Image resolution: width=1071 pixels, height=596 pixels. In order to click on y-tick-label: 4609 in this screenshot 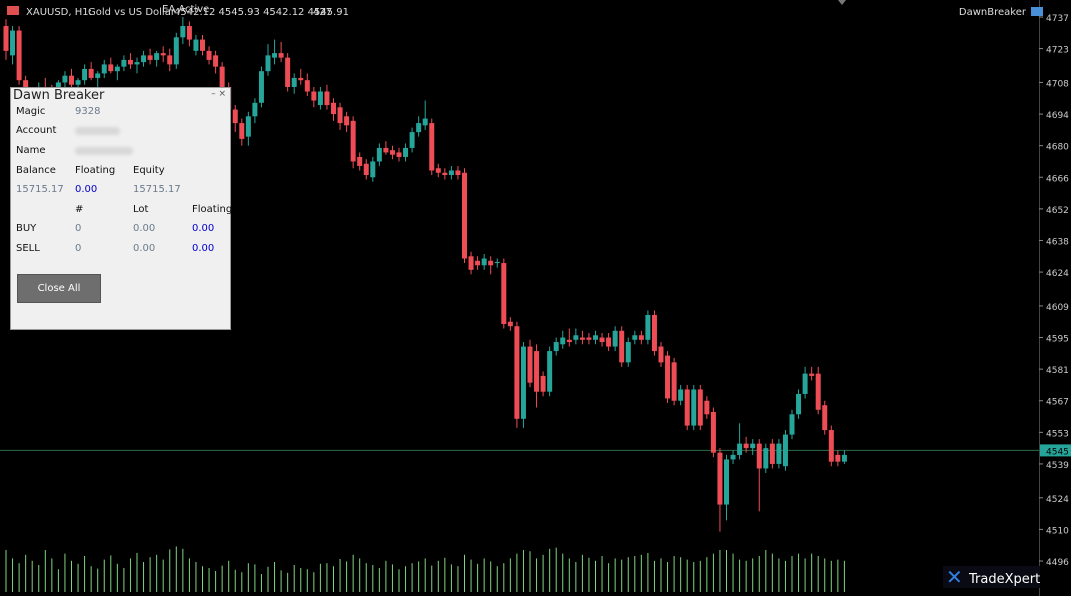, I will do `click(1057, 308)`.